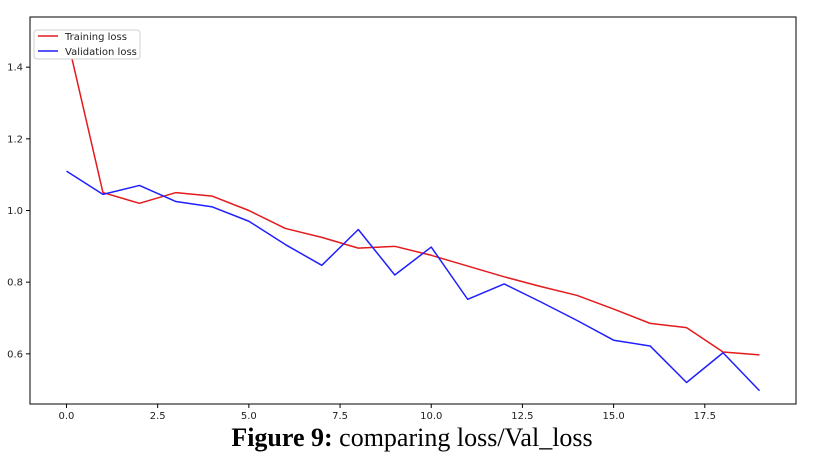 This screenshot has width=824, height=460. I want to click on x-tick-label: 17.5, so click(705, 416).